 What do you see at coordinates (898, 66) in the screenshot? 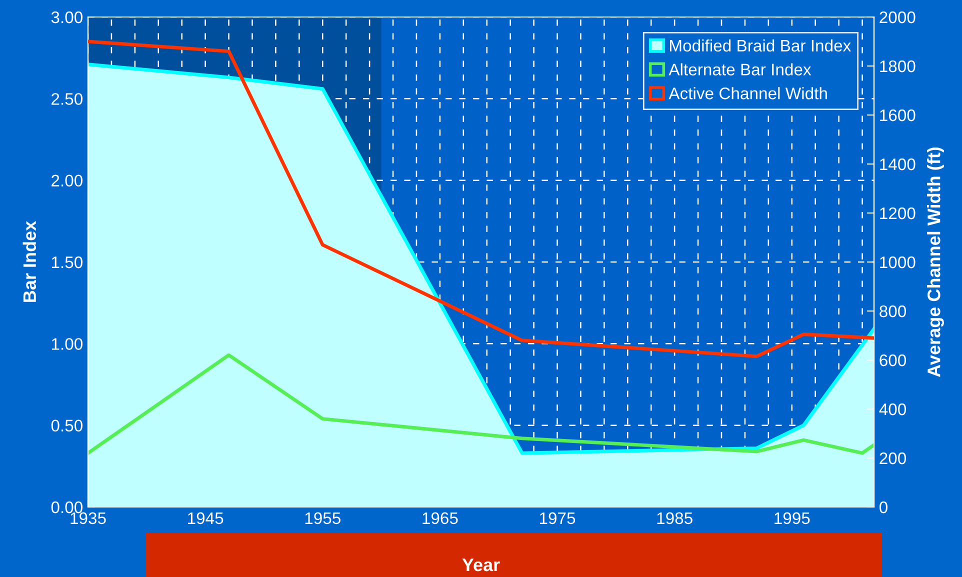
I see `y2-tick-label: 1800` at bounding box center [898, 66].